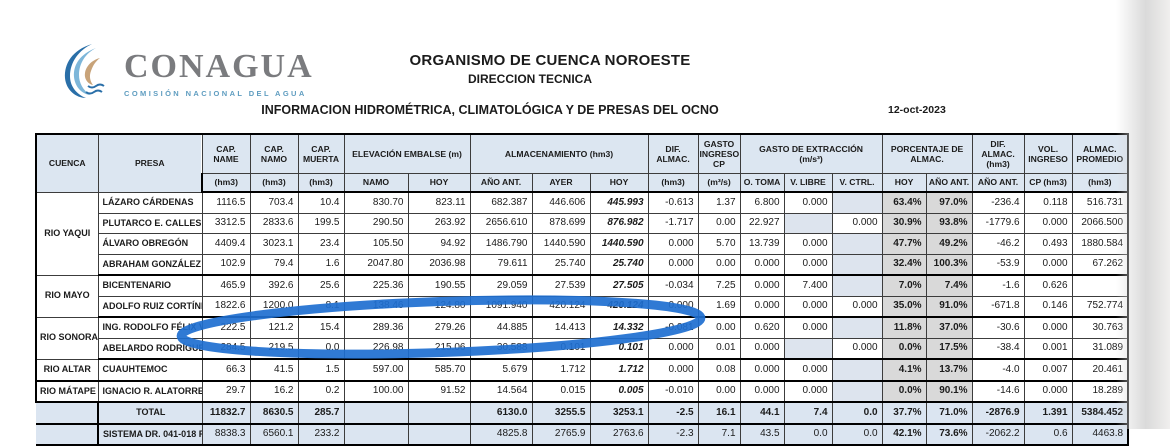  I want to click on dif-almac: -0.034, so click(673, 285).